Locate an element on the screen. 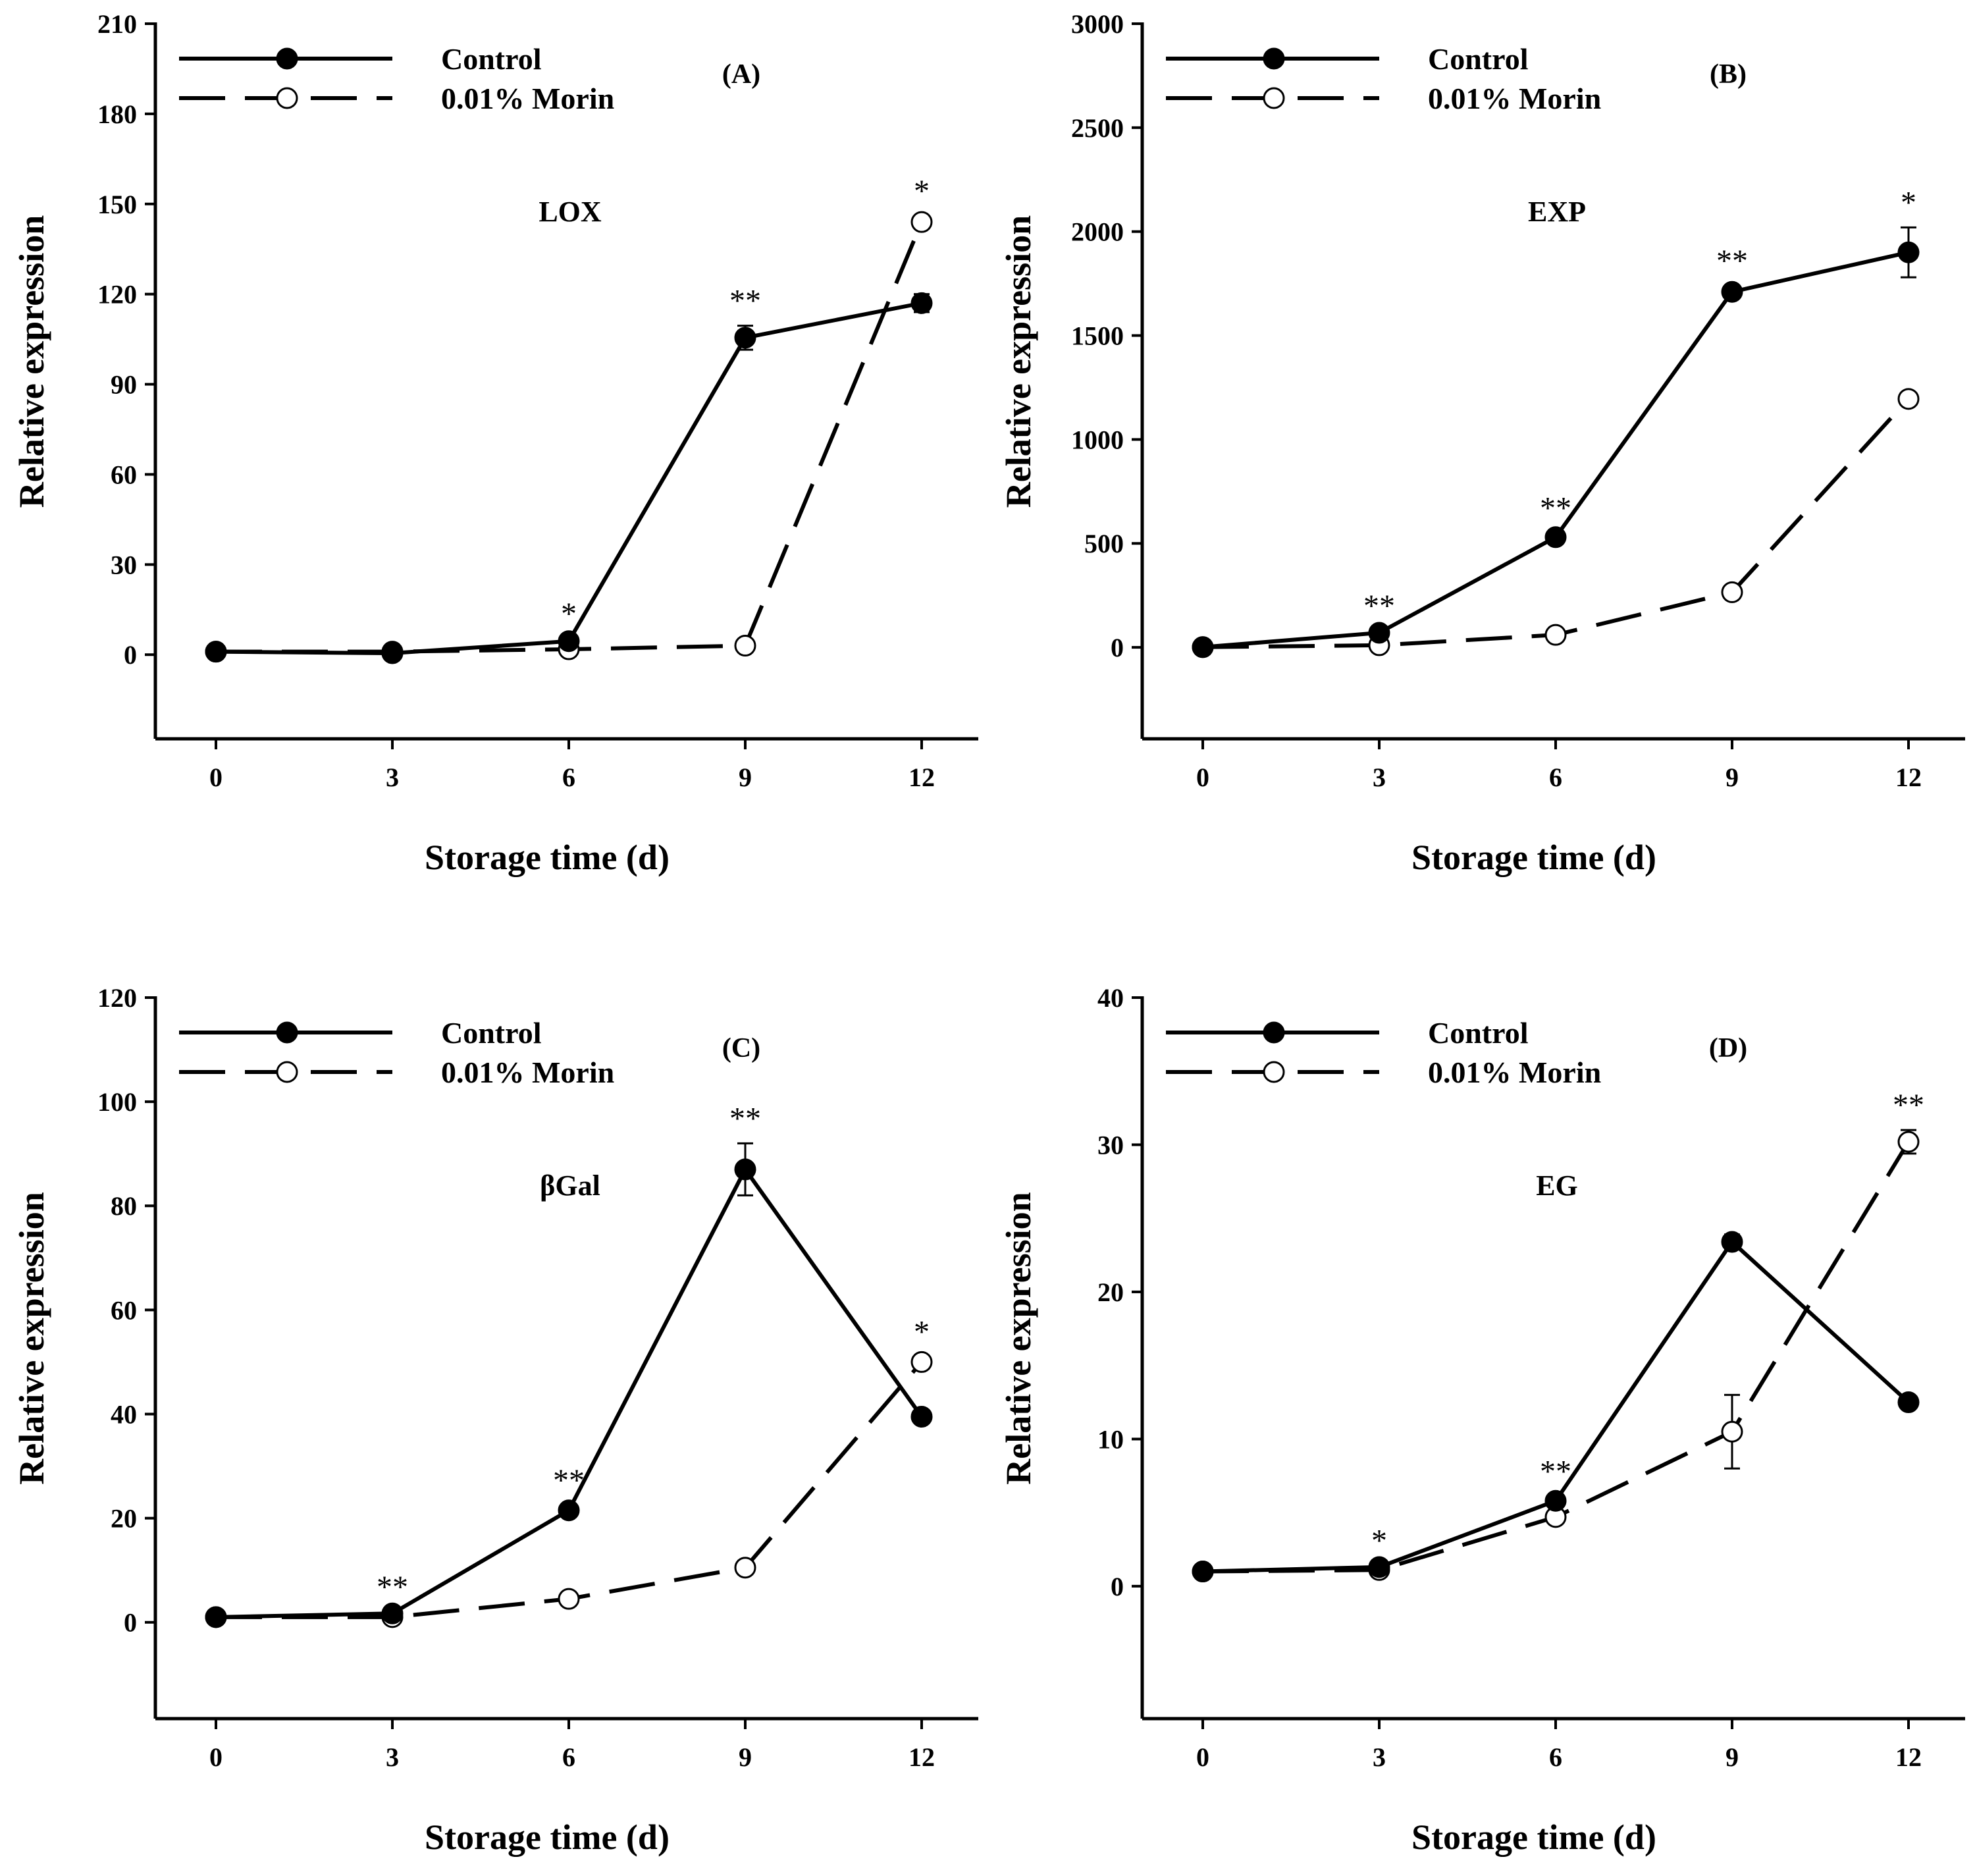 The height and width of the screenshot is (1876, 1975). y-tick-label: 30 is located at coordinates (124, 564).